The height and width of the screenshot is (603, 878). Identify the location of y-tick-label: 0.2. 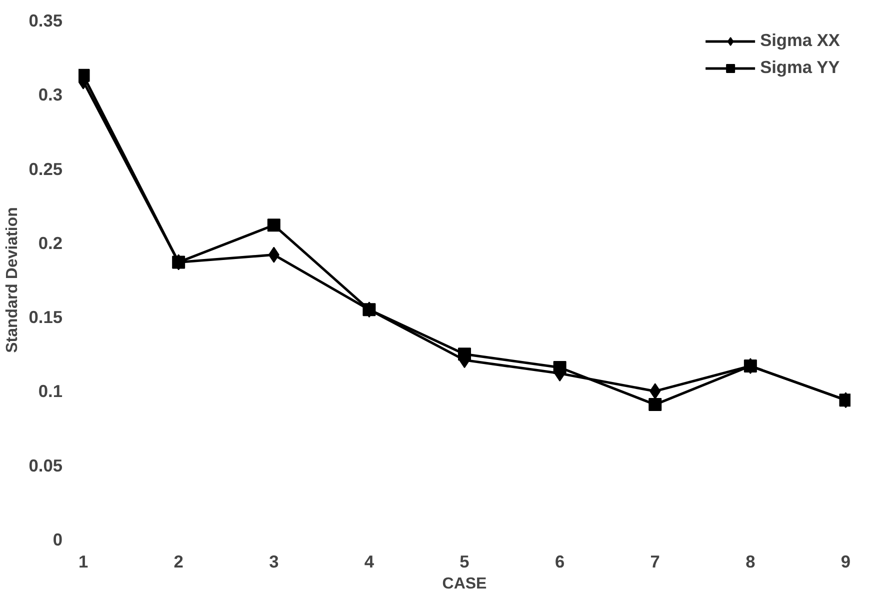
(50, 242).